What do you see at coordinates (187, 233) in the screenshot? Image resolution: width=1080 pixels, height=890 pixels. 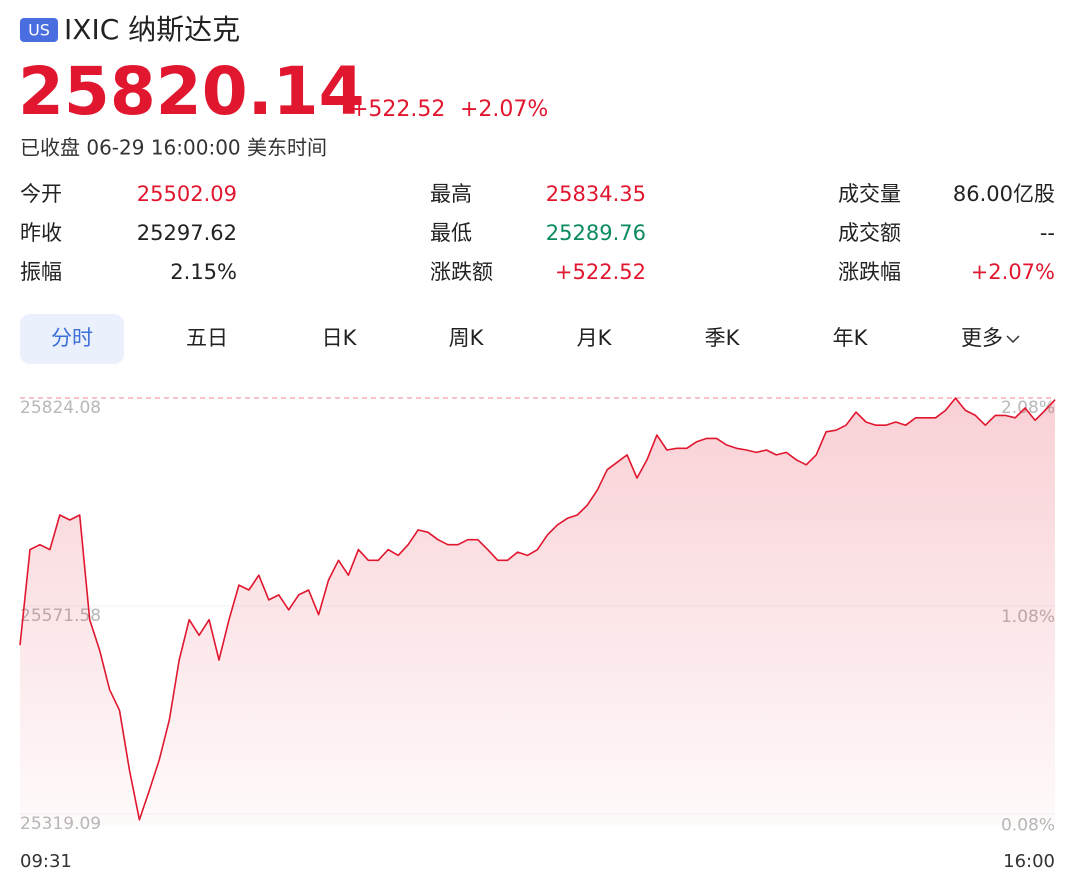 I see `stat-value: 25297.62` at bounding box center [187, 233].